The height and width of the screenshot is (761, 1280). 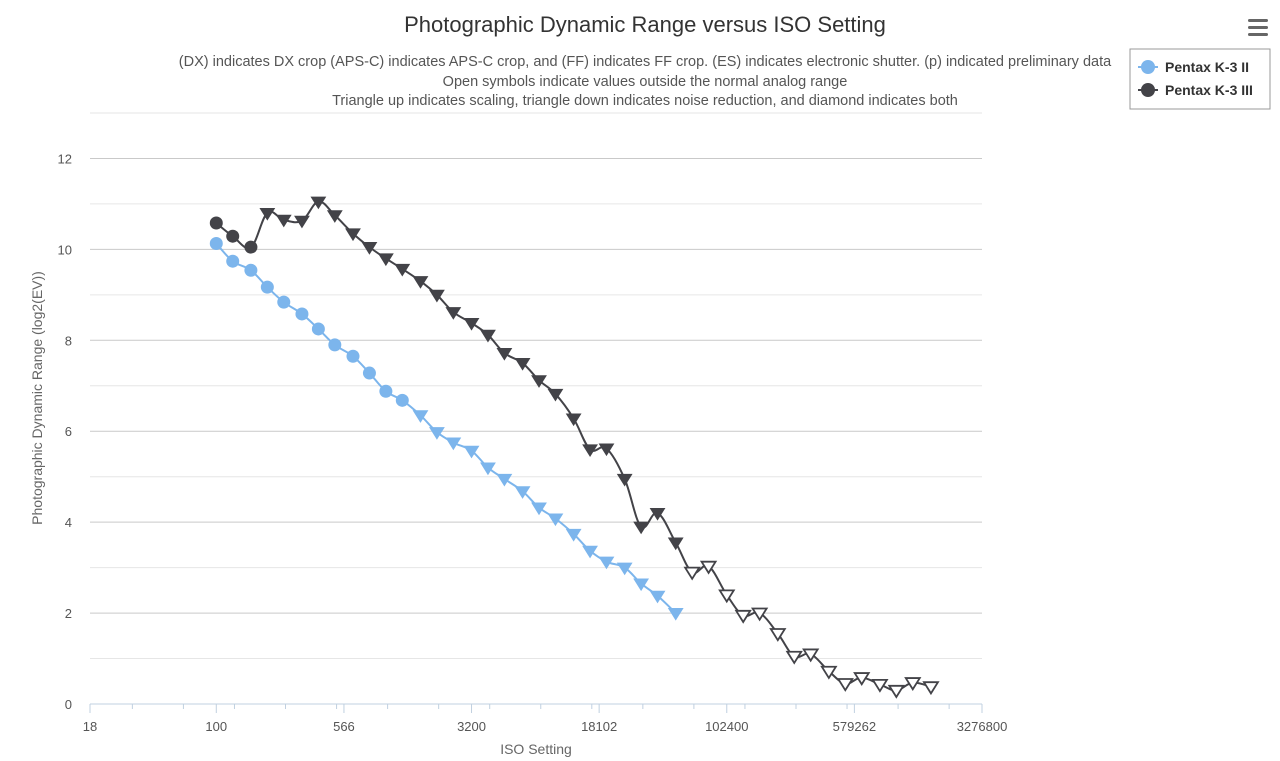 I want to click on legend-label-k3-ii: Pentax K-3 II, so click(x=1207, y=67).